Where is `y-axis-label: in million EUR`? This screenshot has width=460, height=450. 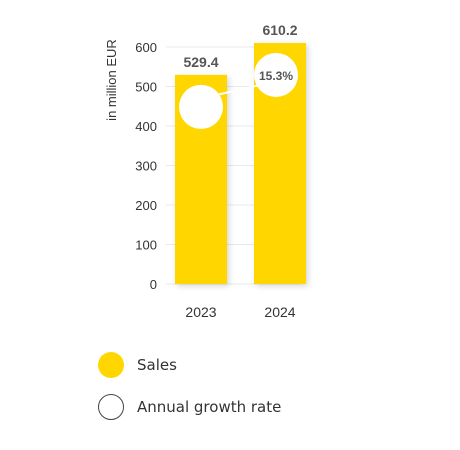
y-axis-label: in million EUR is located at coordinates (111, 80).